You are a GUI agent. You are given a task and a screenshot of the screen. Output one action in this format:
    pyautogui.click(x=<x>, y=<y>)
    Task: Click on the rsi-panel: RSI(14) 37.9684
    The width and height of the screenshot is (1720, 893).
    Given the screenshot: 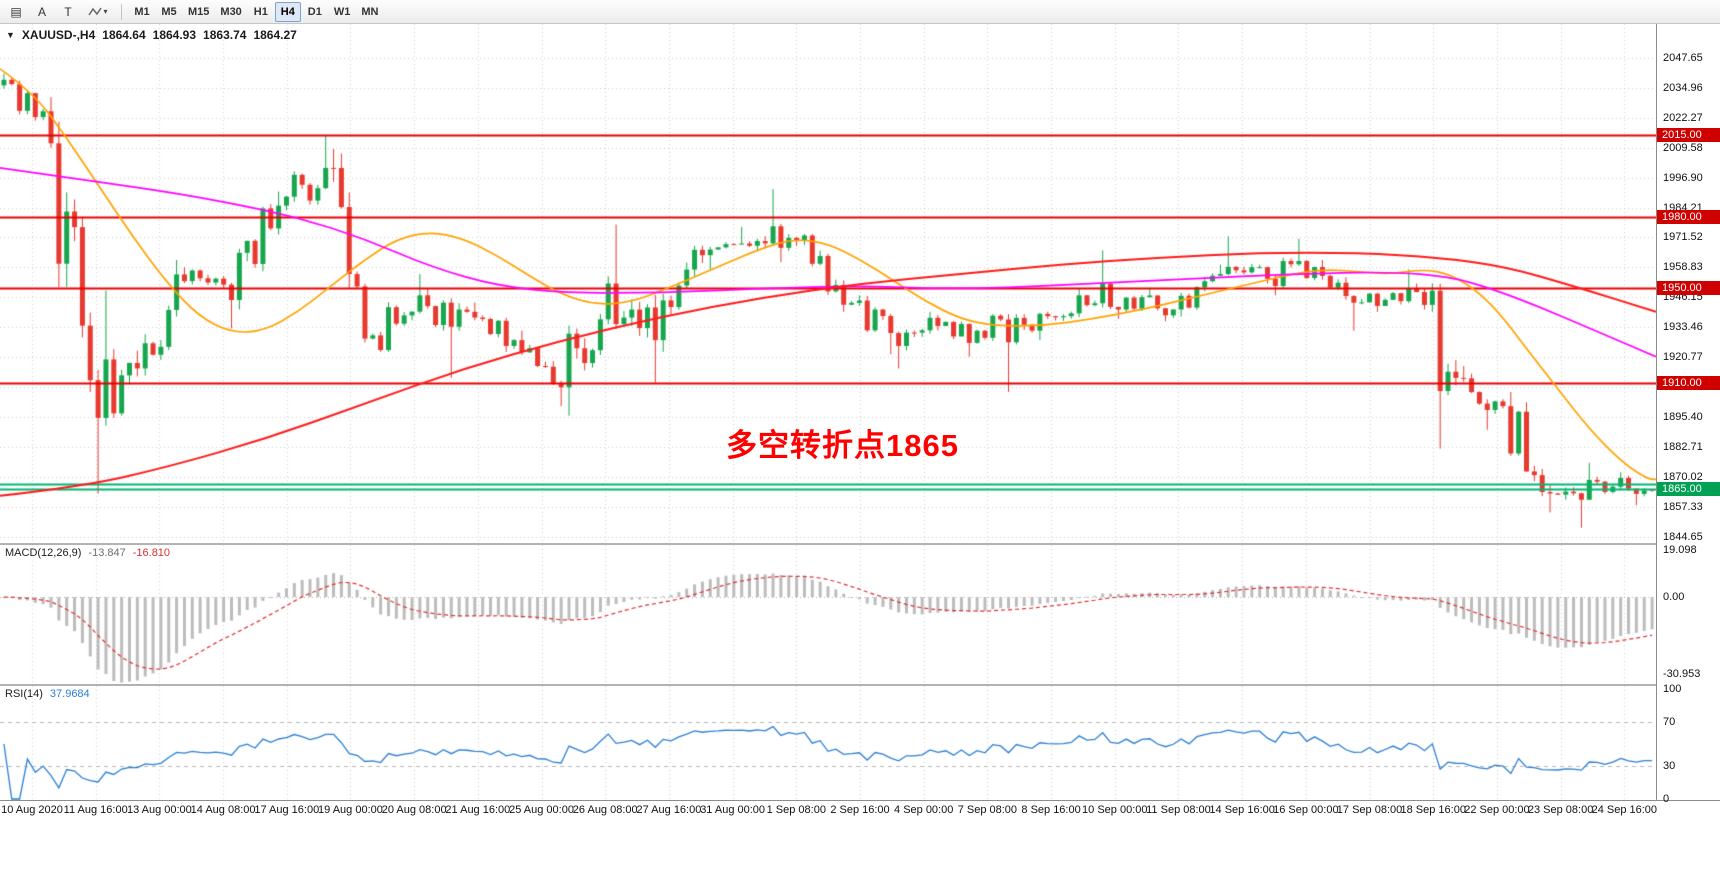 What is the action you would take?
    pyautogui.click(x=828, y=743)
    